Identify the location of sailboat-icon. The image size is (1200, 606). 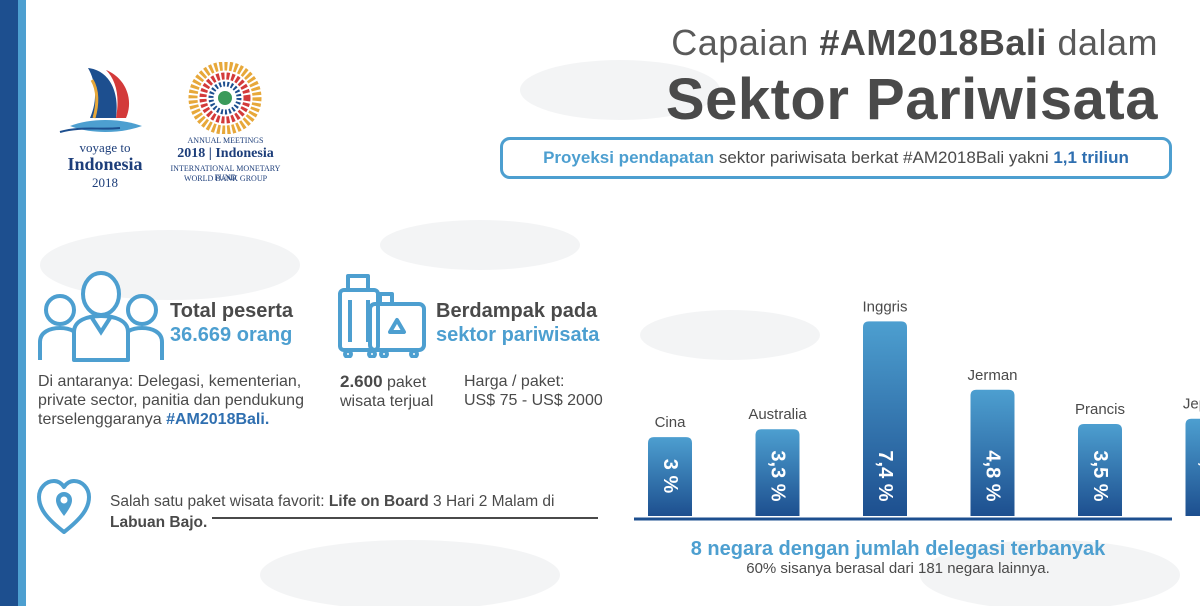
(100, 100).